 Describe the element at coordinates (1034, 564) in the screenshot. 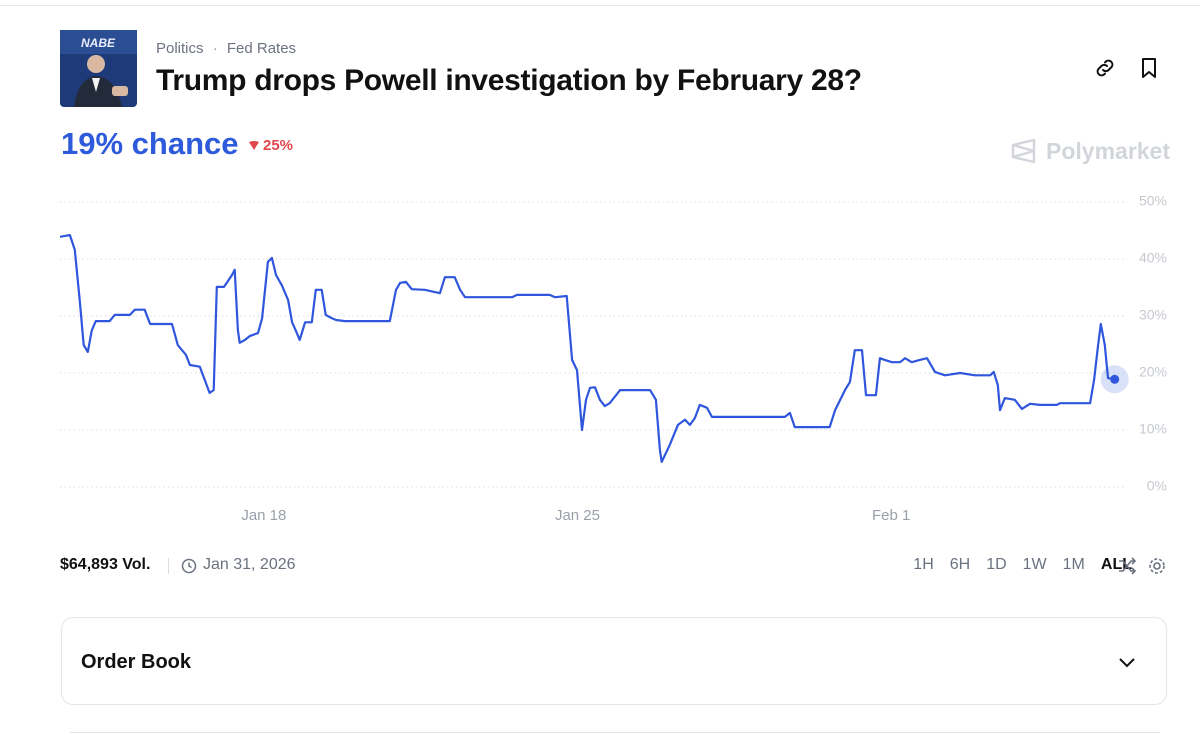

I see `range-button: 1W` at that location.